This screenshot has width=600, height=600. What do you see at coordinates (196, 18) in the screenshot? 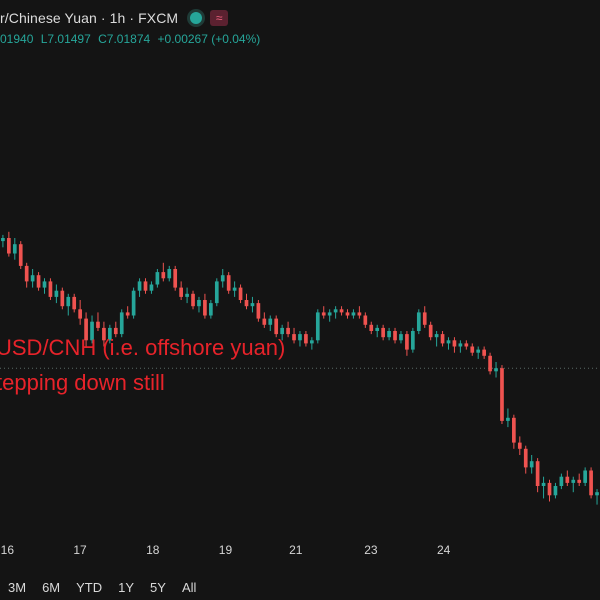
I see `market-open-dot-icon` at bounding box center [196, 18].